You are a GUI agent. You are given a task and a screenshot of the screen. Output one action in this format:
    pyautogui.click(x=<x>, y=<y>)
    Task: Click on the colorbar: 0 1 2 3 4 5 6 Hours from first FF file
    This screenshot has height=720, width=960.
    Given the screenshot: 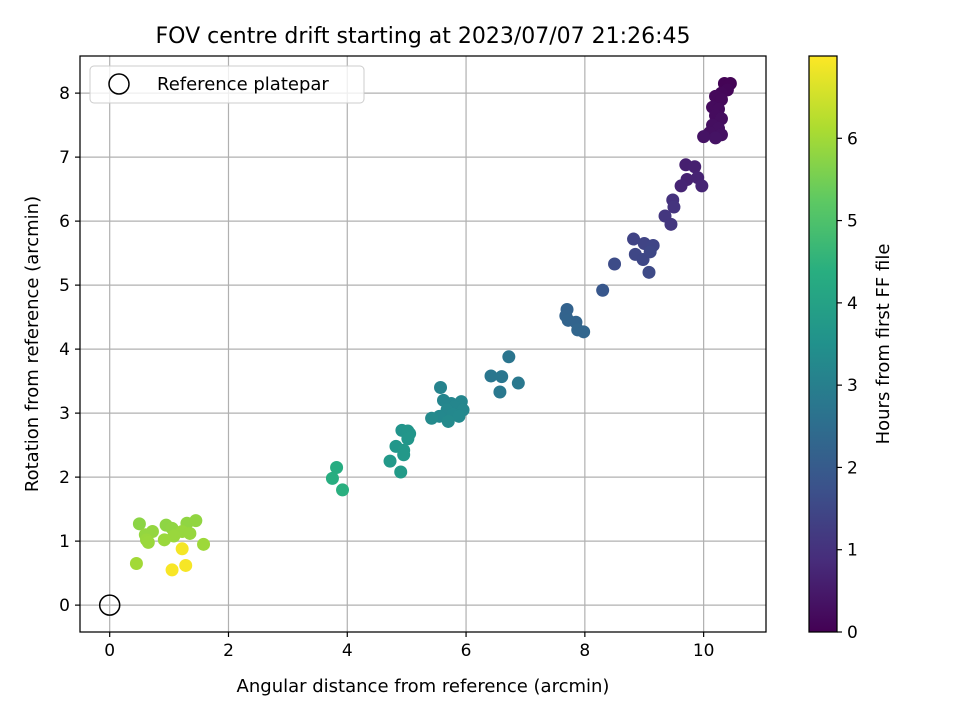 What is the action you would take?
    pyautogui.click(x=851, y=349)
    